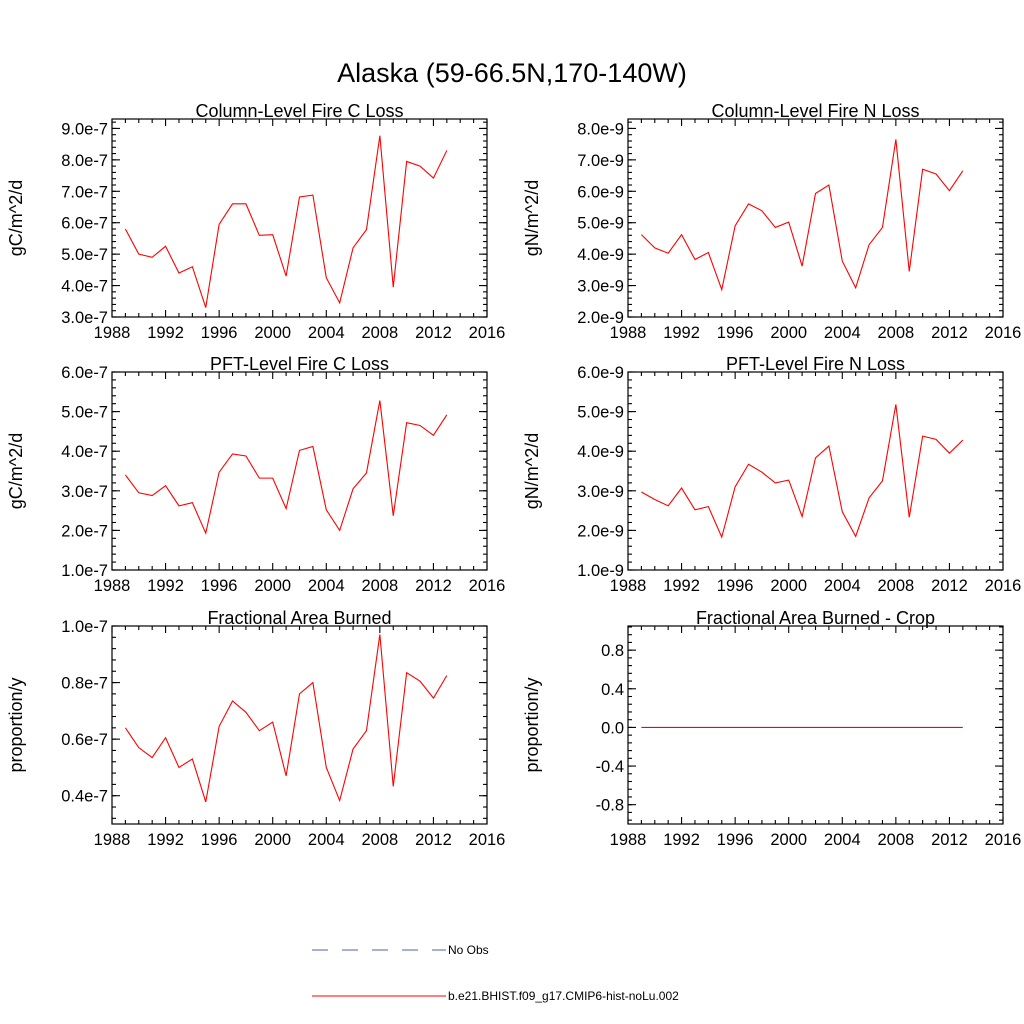  I want to click on y-tick-label: 0.4, so click(612, 690).